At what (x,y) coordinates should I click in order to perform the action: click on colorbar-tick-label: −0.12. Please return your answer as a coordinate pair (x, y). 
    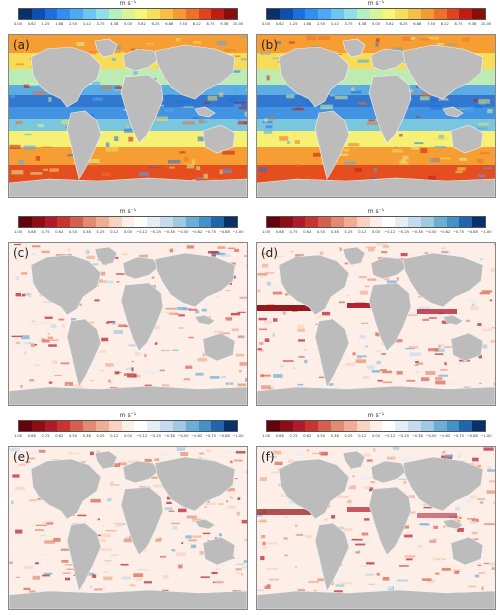
    Looking at the image, I should click on (142, 436).